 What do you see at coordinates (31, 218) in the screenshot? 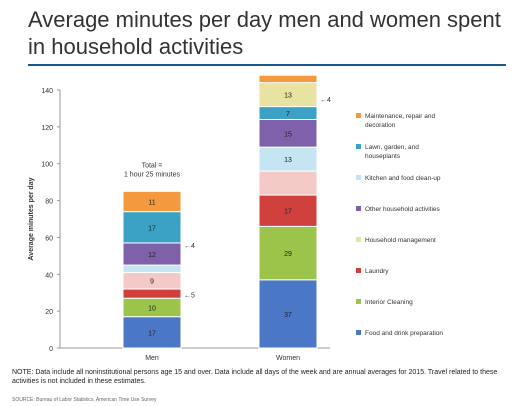
I see `y-axis-title: Average minutes per day` at bounding box center [31, 218].